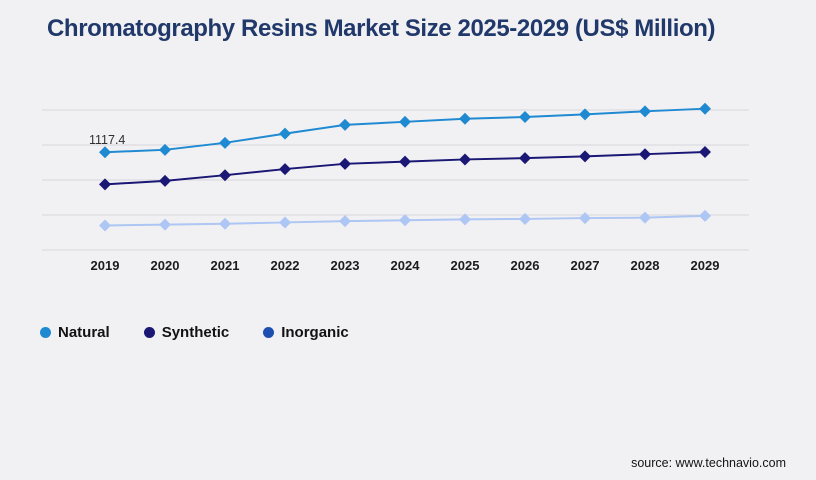  I want to click on data-point-inorganic-2025, so click(465, 219).